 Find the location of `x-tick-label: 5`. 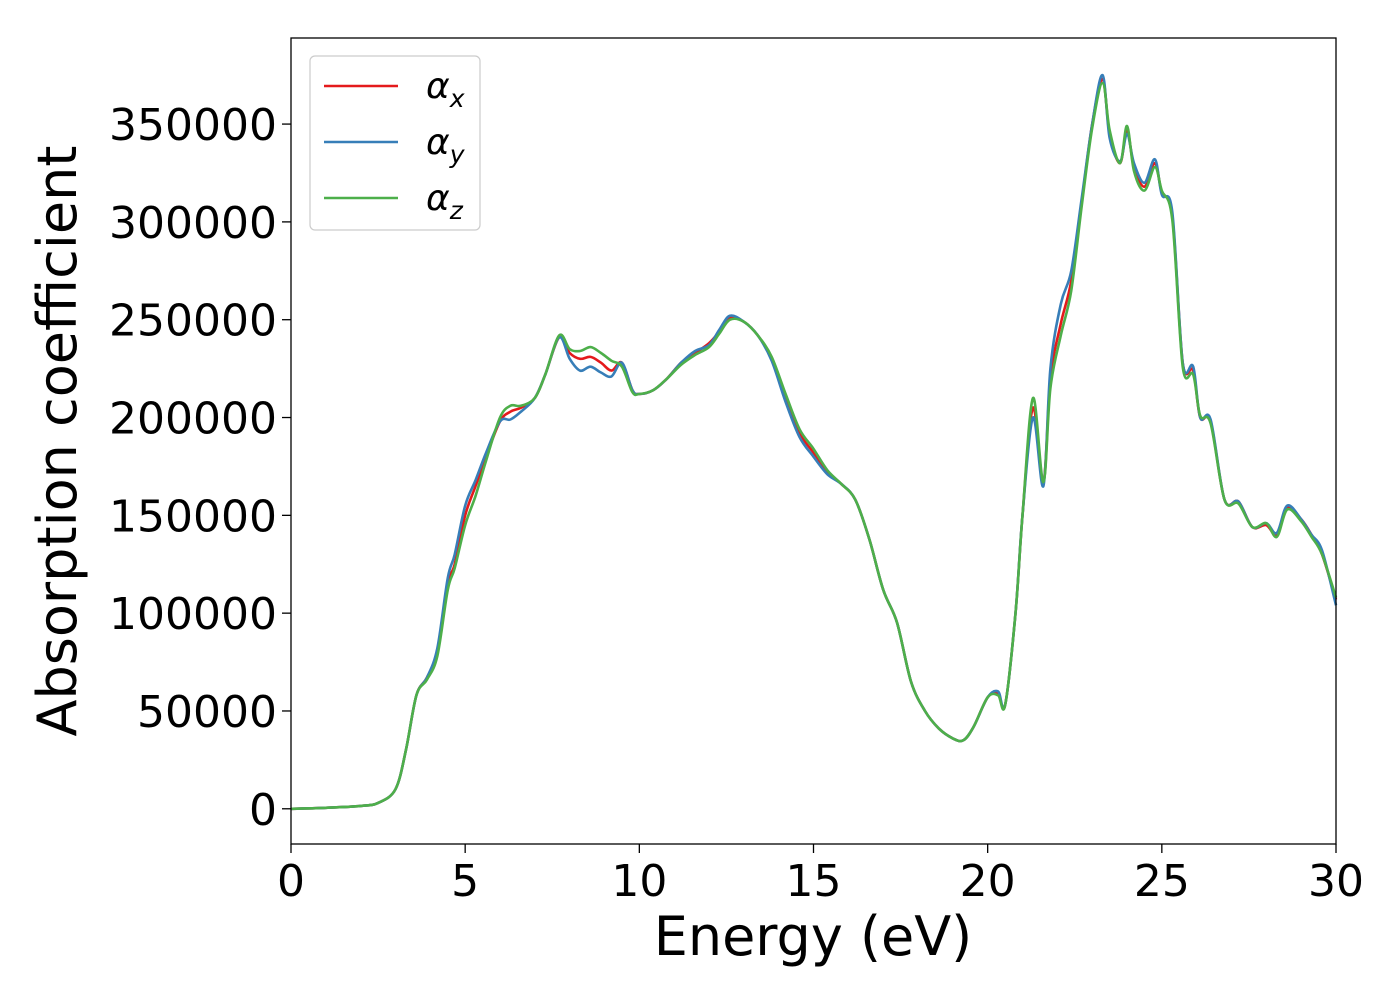

x-tick-label: 5 is located at coordinates (465, 881).